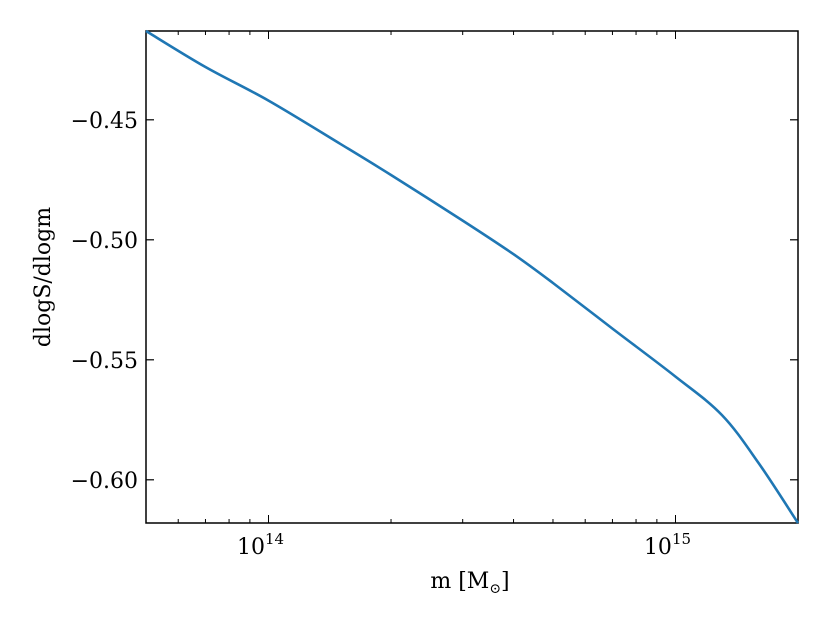 The width and height of the screenshot is (830, 623). I want to click on y-tick-label: −0.50, so click(104, 241).